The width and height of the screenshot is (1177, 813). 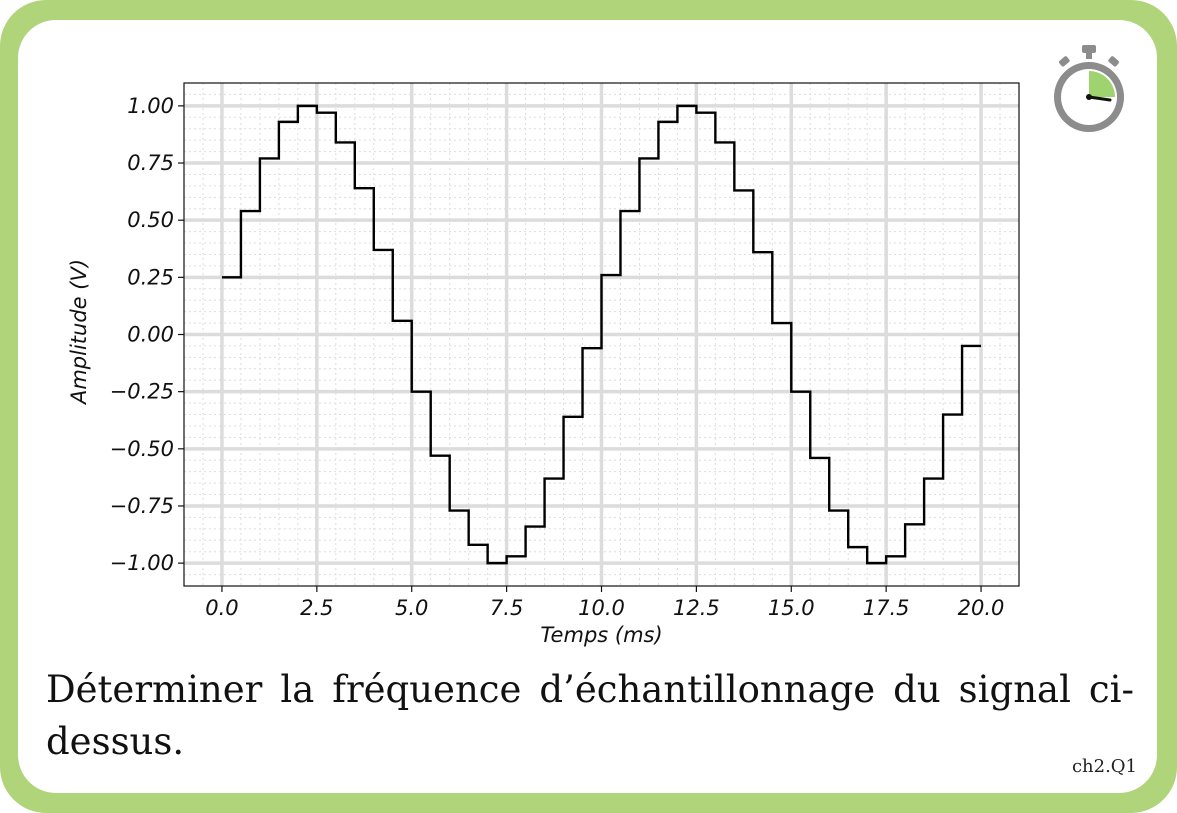 What do you see at coordinates (142, 392) in the screenshot?
I see `y-tick-label: −0.25` at bounding box center [142, 392].